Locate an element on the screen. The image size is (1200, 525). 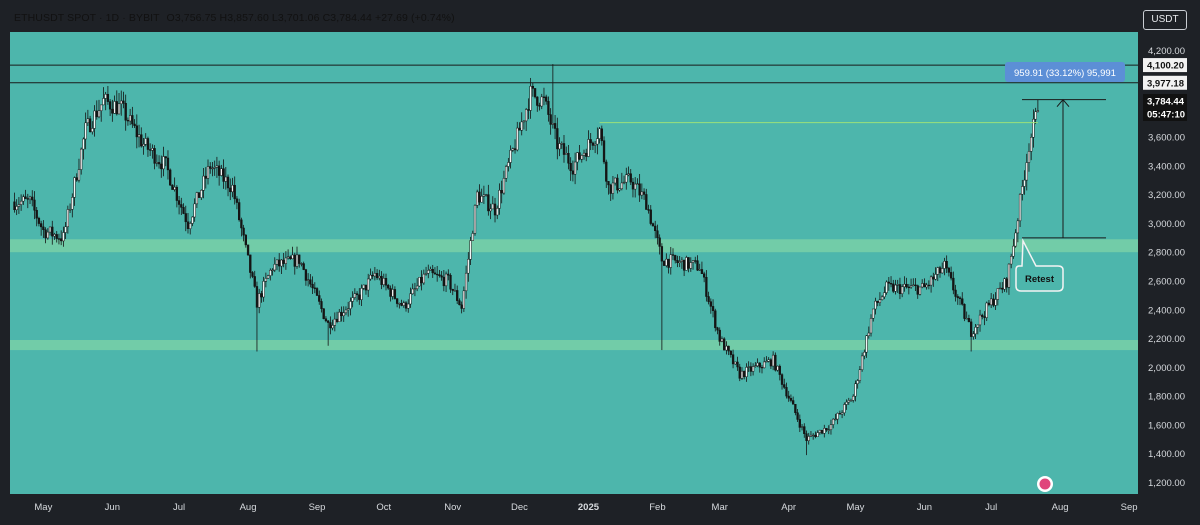
ohlc-close: C3,784.44 is located at coordinates (347, 18).